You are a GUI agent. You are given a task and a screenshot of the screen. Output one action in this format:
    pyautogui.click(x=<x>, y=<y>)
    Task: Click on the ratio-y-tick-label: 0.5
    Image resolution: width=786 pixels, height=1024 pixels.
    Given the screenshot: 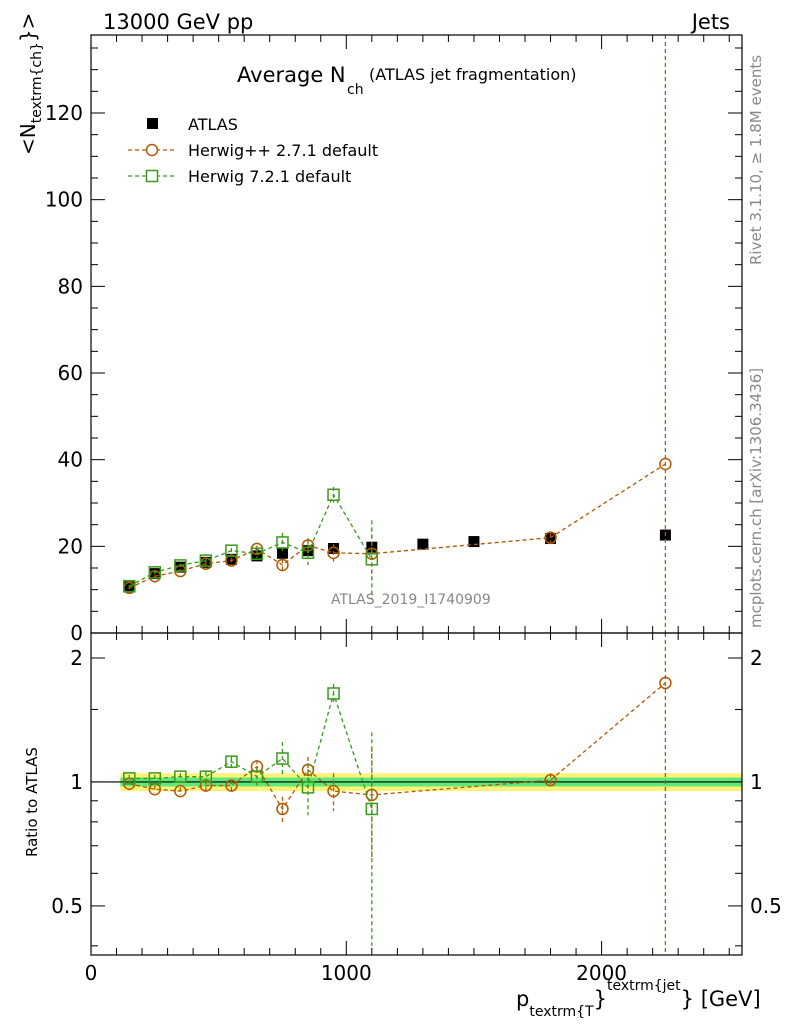 What is the action you would take?
    pyautogui.click(x=67, y=906)
    